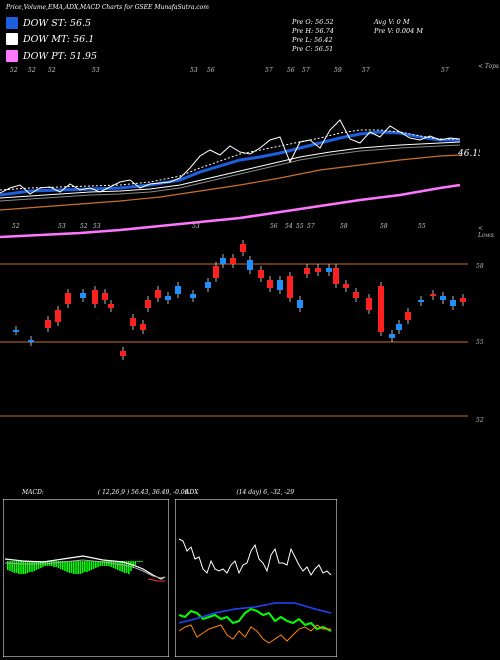 The image size is (500, 660). I want to click on macd-label: MACD:, so click(33, 492).